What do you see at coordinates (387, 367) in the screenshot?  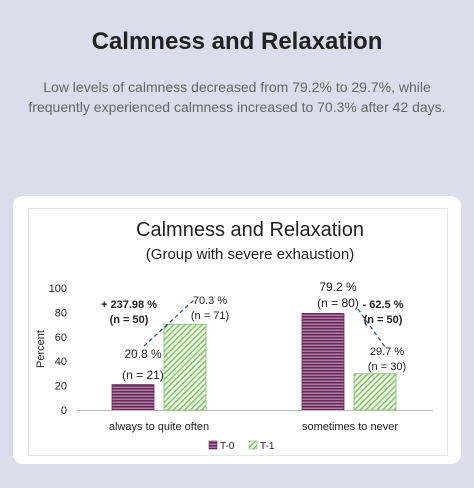 I see `n-label-t-1-2: (n = 30)` at bounding box center [387, 367].